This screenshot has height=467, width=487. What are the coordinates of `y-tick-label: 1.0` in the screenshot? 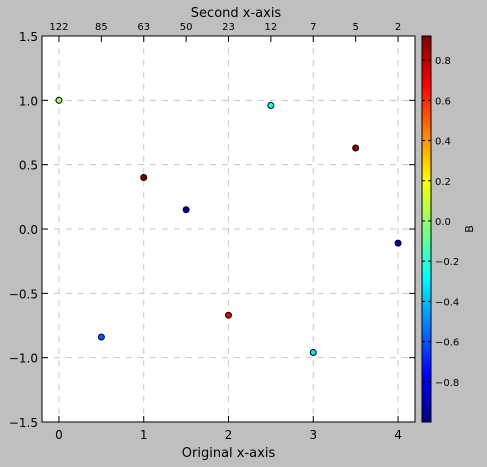 It's located at (28, 101).